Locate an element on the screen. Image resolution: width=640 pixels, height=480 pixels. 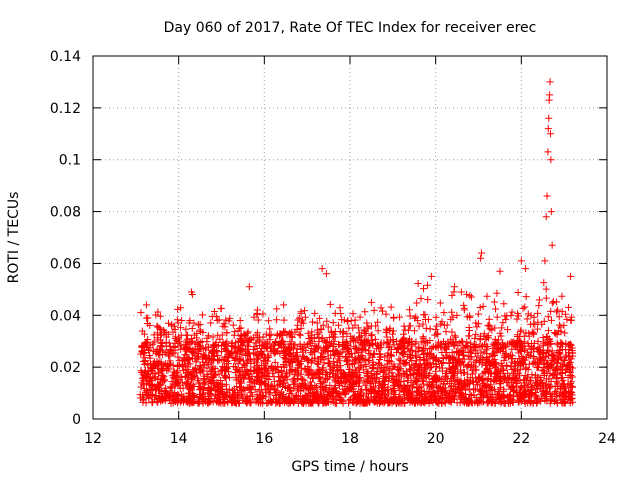
y-tick-label: 0.1 is located at coordinates (70, 161).